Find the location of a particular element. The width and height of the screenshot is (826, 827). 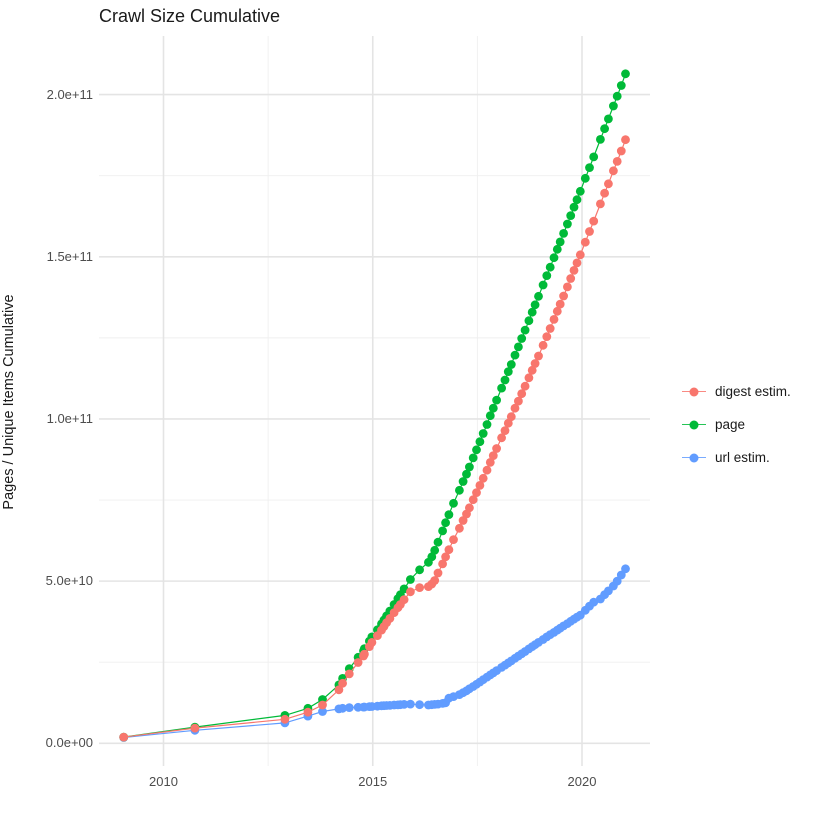

series-url-estim is located at coordinates (374, 653).